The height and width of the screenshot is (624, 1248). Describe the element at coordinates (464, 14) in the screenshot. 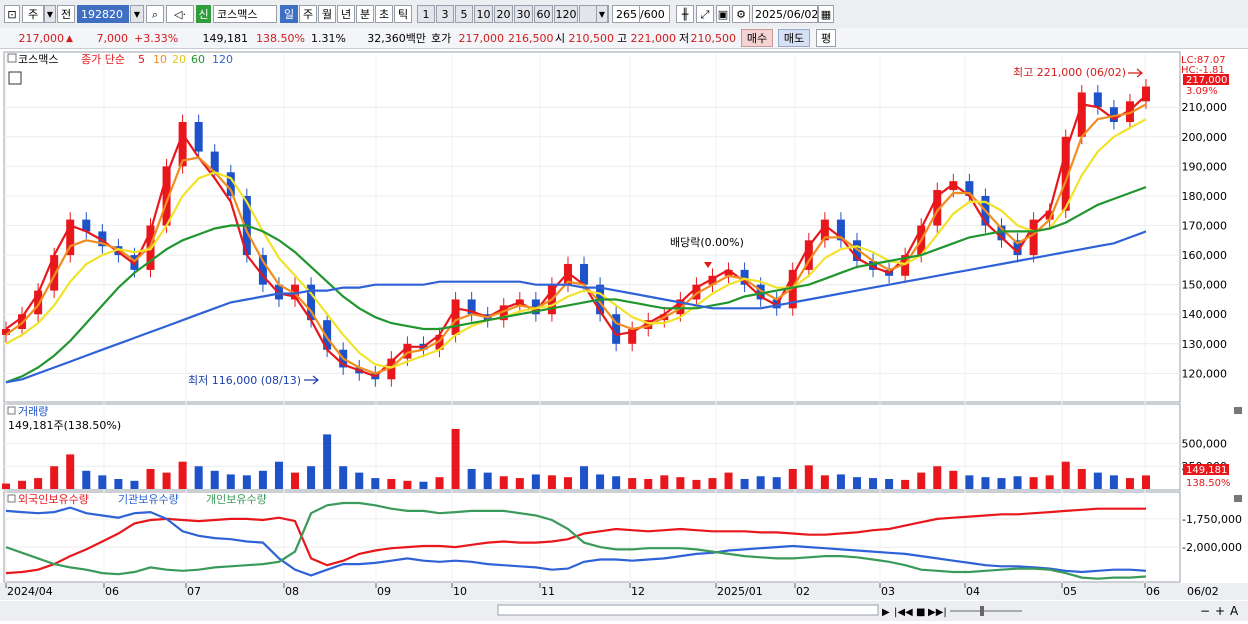

I see `interval-5: 5` at that location.